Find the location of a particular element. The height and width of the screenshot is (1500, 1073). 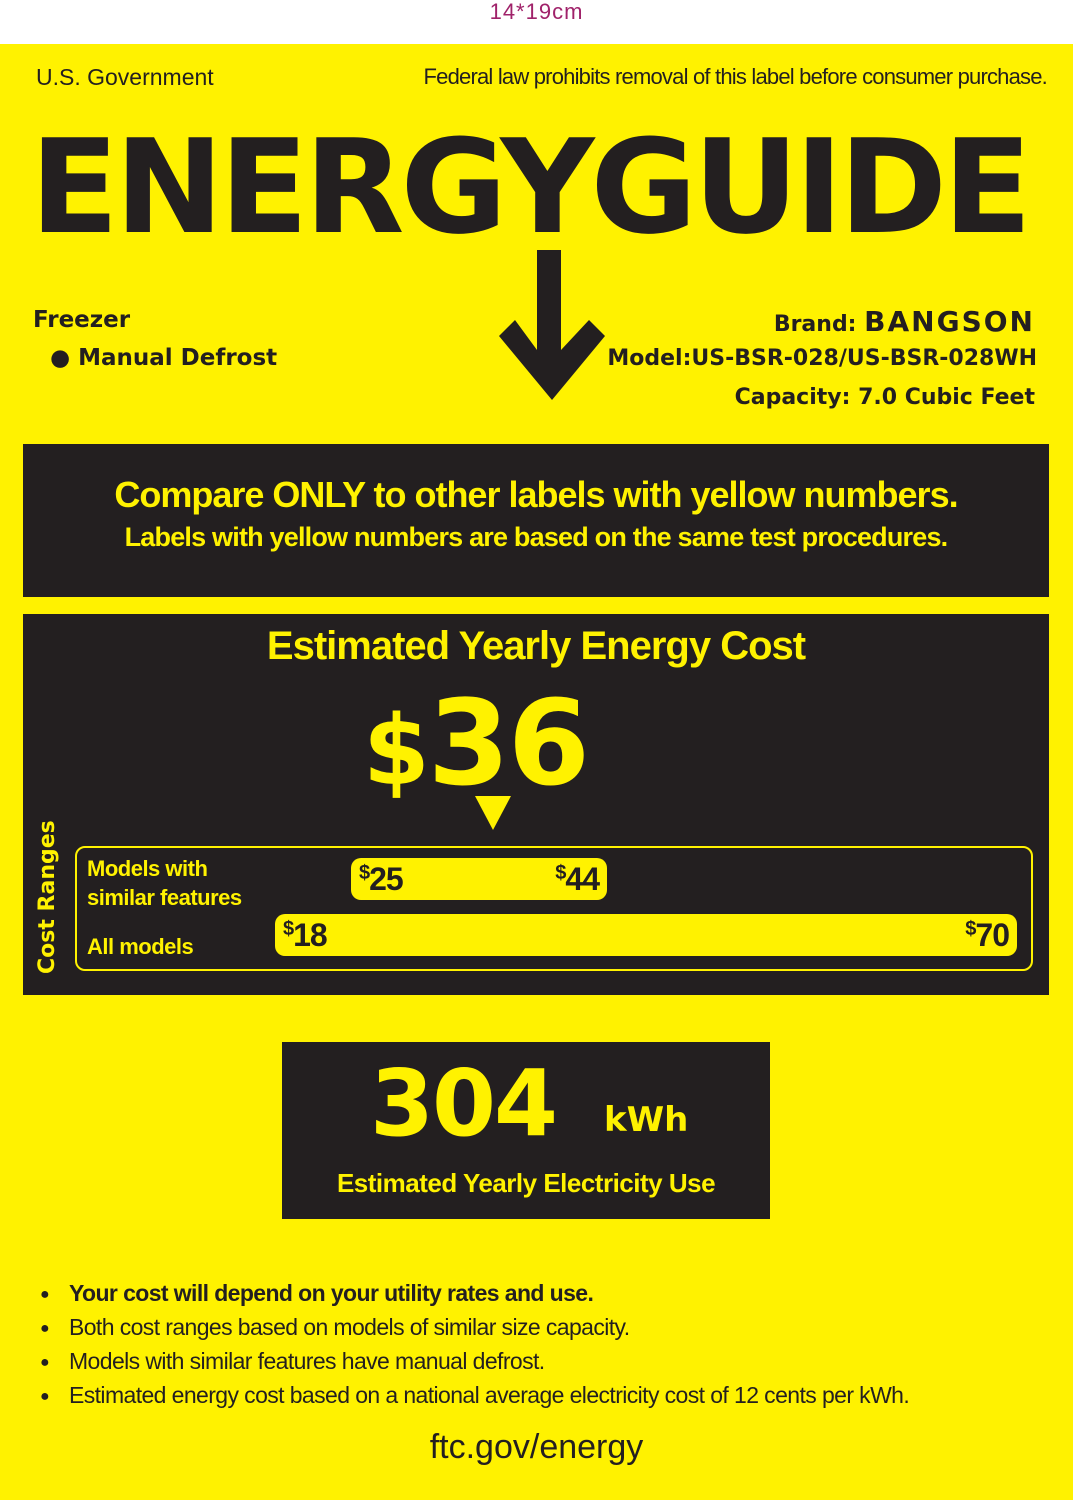

all-models-label: All models is located at coordinates (140, 946).